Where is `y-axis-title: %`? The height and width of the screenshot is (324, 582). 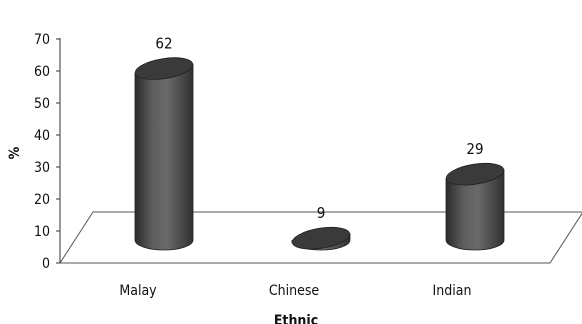 y-axis-title: % is located at coordinates (15, 152).